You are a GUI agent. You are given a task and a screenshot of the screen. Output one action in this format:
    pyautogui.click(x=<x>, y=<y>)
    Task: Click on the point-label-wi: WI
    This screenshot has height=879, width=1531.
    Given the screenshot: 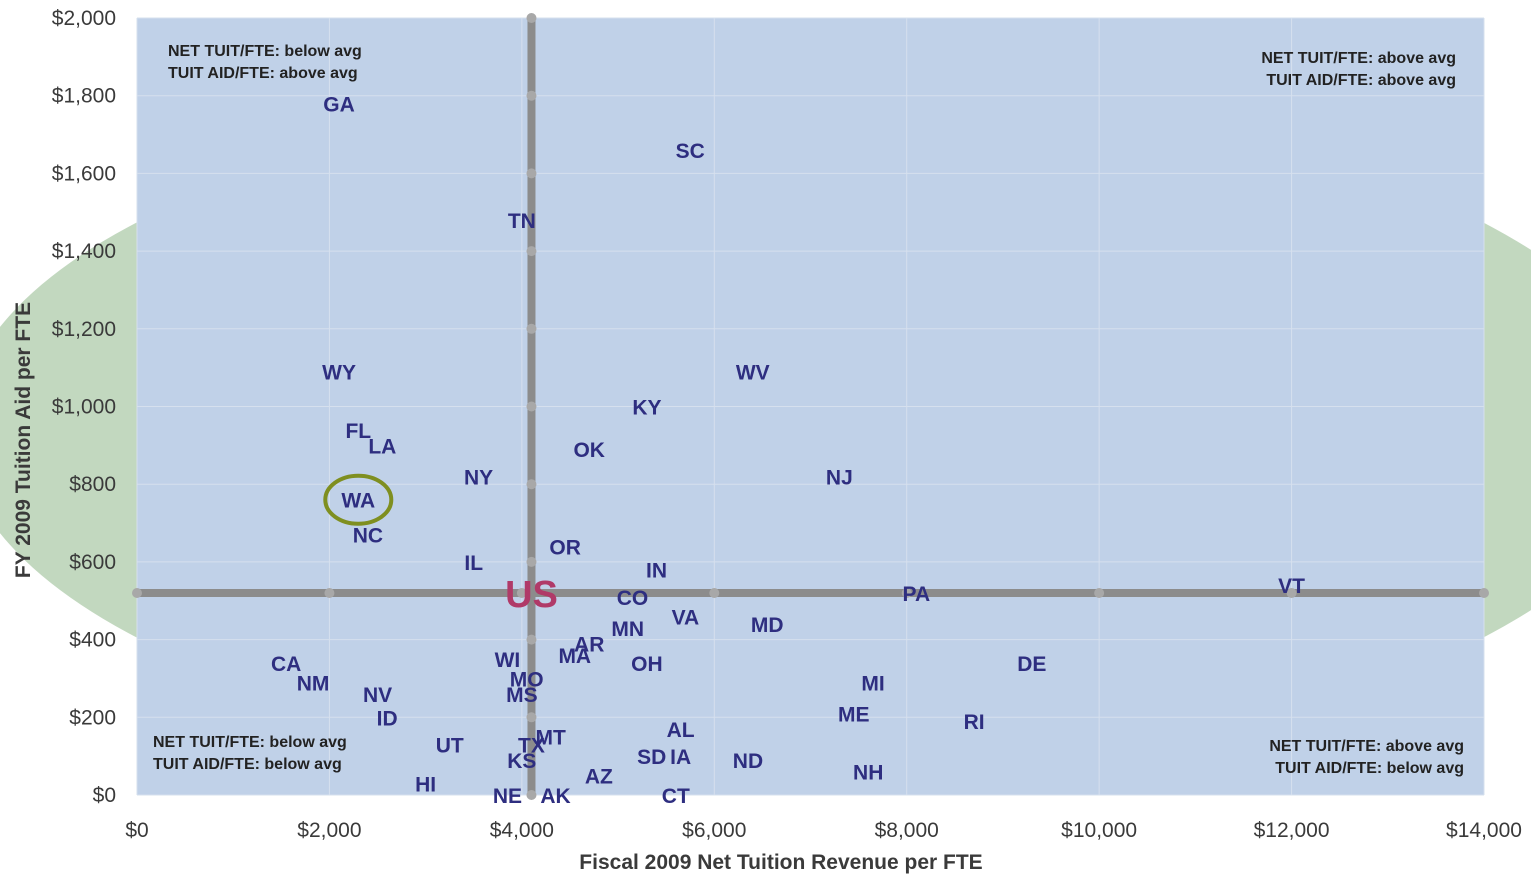 What is the action you would take?
    pyautogui.click(x=508, y=660)
    